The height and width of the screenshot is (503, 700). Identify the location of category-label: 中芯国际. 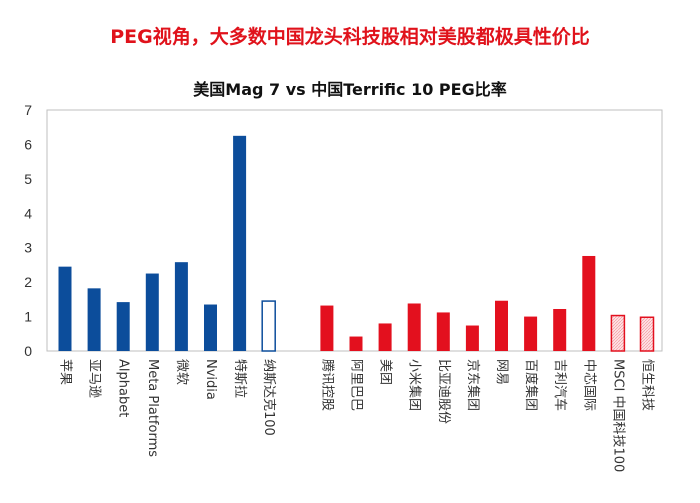
(588, 385).